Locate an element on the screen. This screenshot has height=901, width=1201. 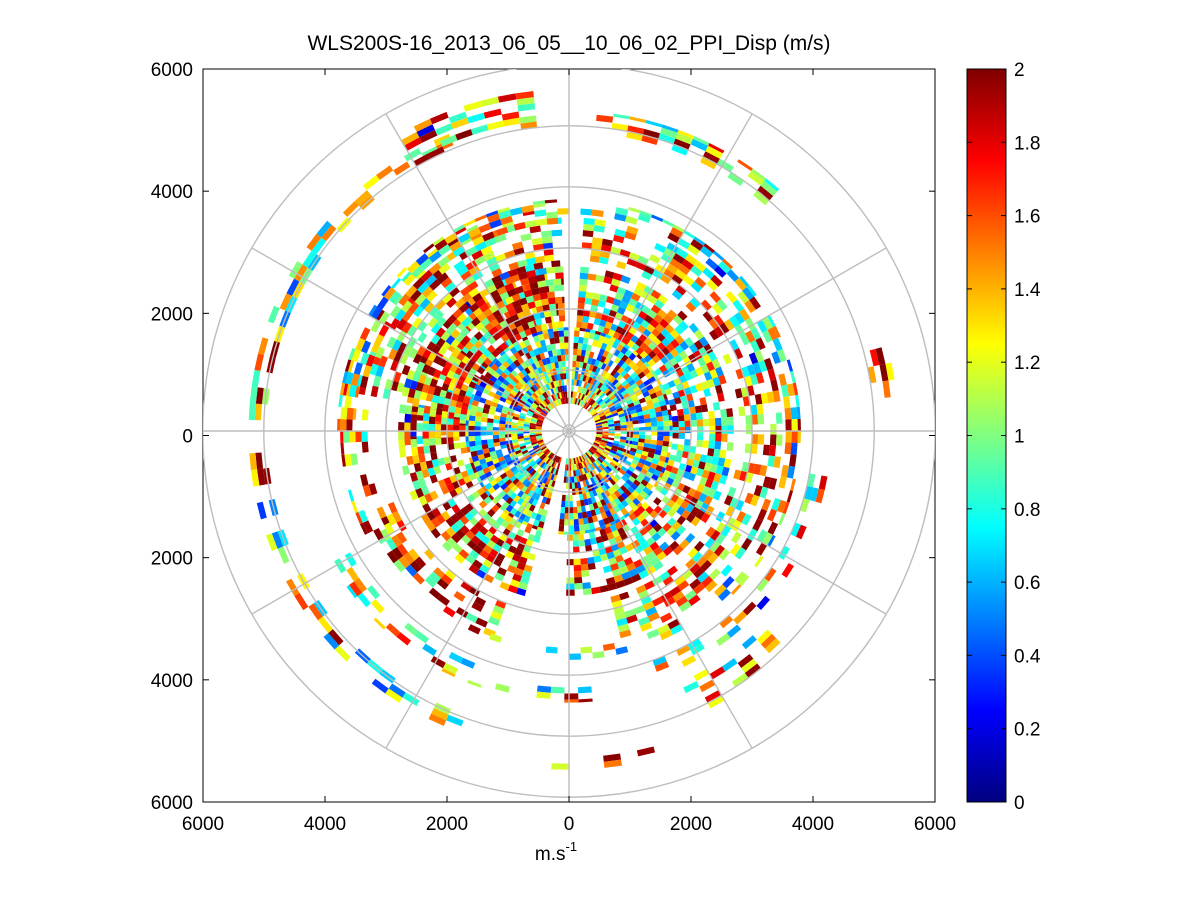
x-tick-label: 6000 is located at coordinates (935, 824).